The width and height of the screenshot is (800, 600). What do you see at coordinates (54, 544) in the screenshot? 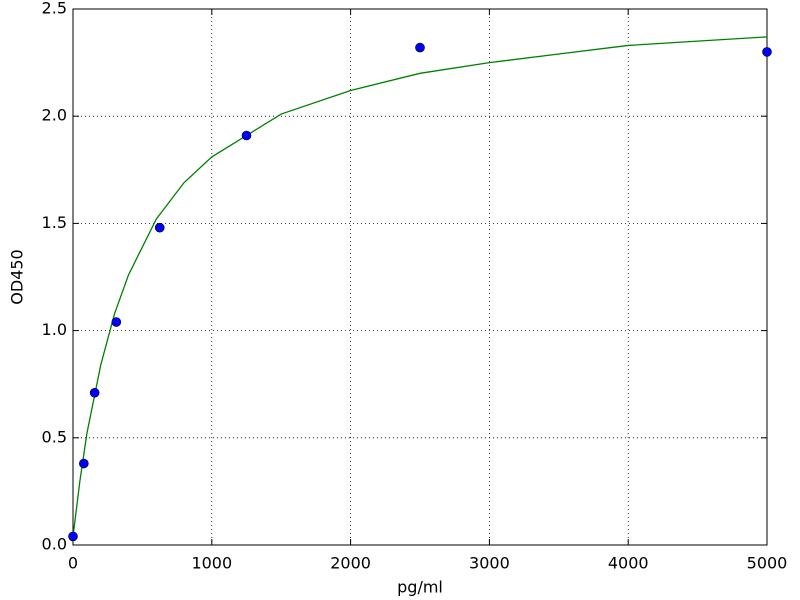
I see `y-tick-label: 0.0` at bounding box center [54, 544].